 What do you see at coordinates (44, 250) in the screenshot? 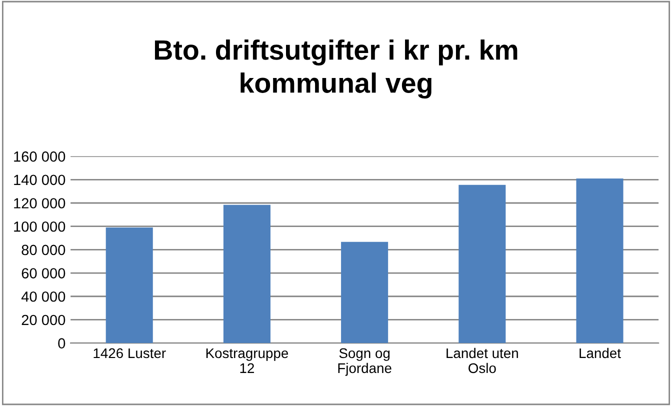
I see `y-tick-label: 80 000` at bounding box center [44, 250].